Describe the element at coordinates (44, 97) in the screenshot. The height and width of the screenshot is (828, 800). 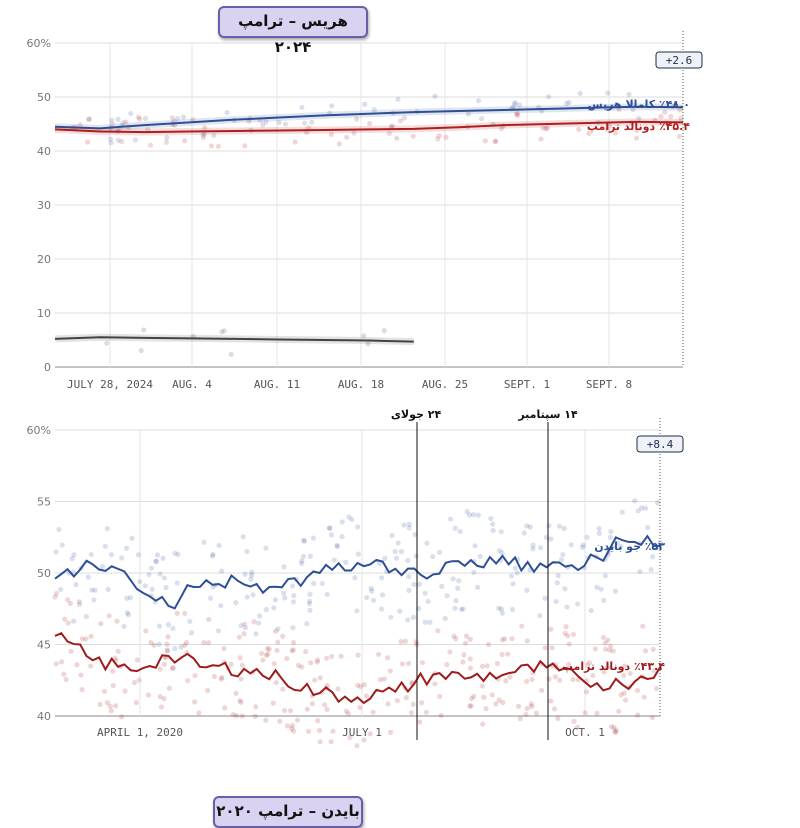
I see `y-tick-label: 50` at that location.